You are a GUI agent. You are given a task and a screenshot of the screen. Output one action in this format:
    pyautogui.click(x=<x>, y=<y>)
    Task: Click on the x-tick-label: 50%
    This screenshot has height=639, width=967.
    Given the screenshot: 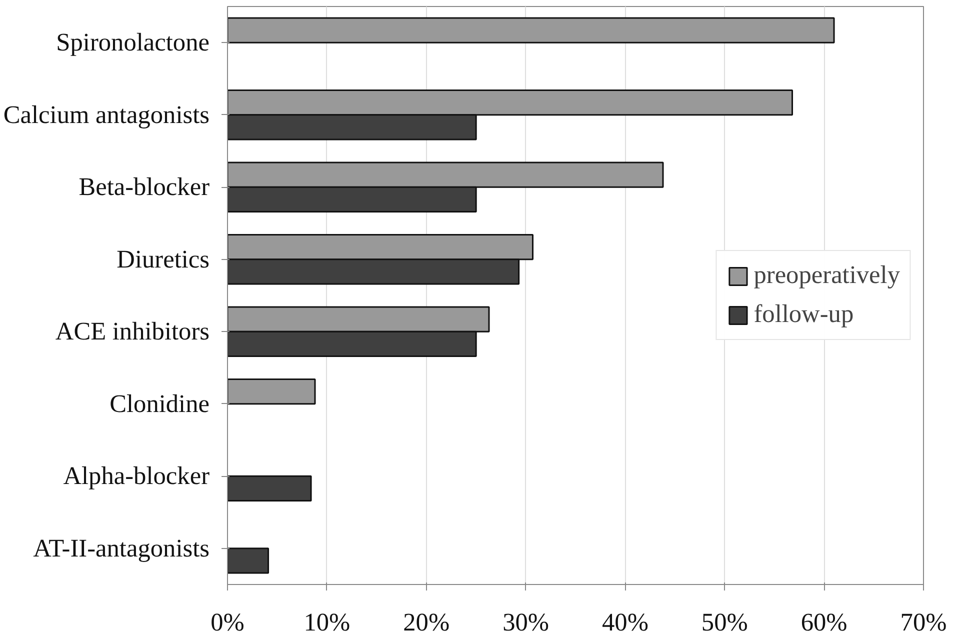 What is the action you would take?
    pyautogui.click(x=724, y=622)
    